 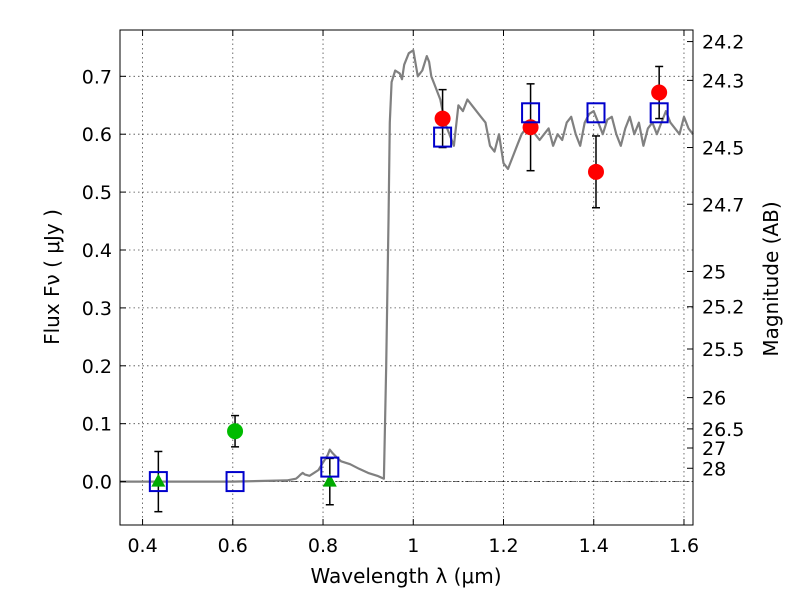 What do you see at coordinates (714, 272) in the screenshot?
I see `y2-tick-label: 25` at bounding box center [714, 272].